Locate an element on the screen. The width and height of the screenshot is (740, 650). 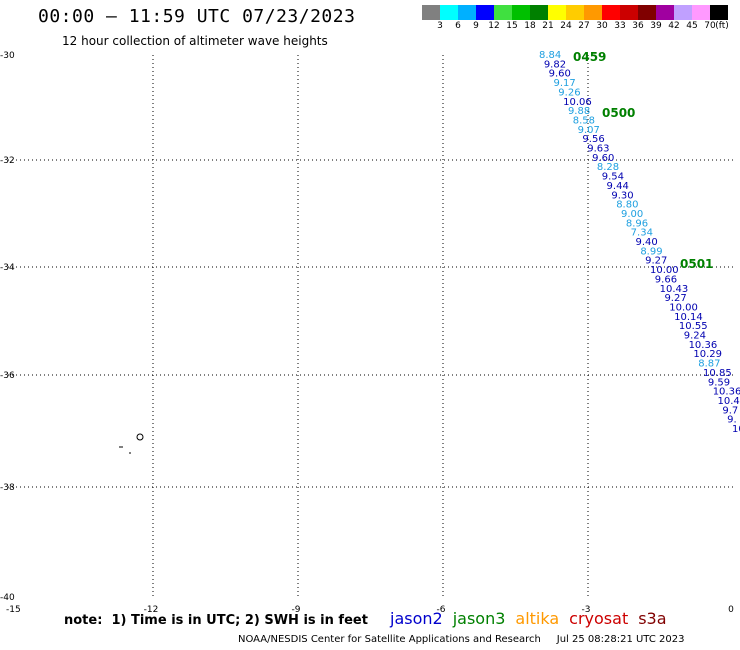
wave-height-value: 9.40 is located at coordinates (647, 242).